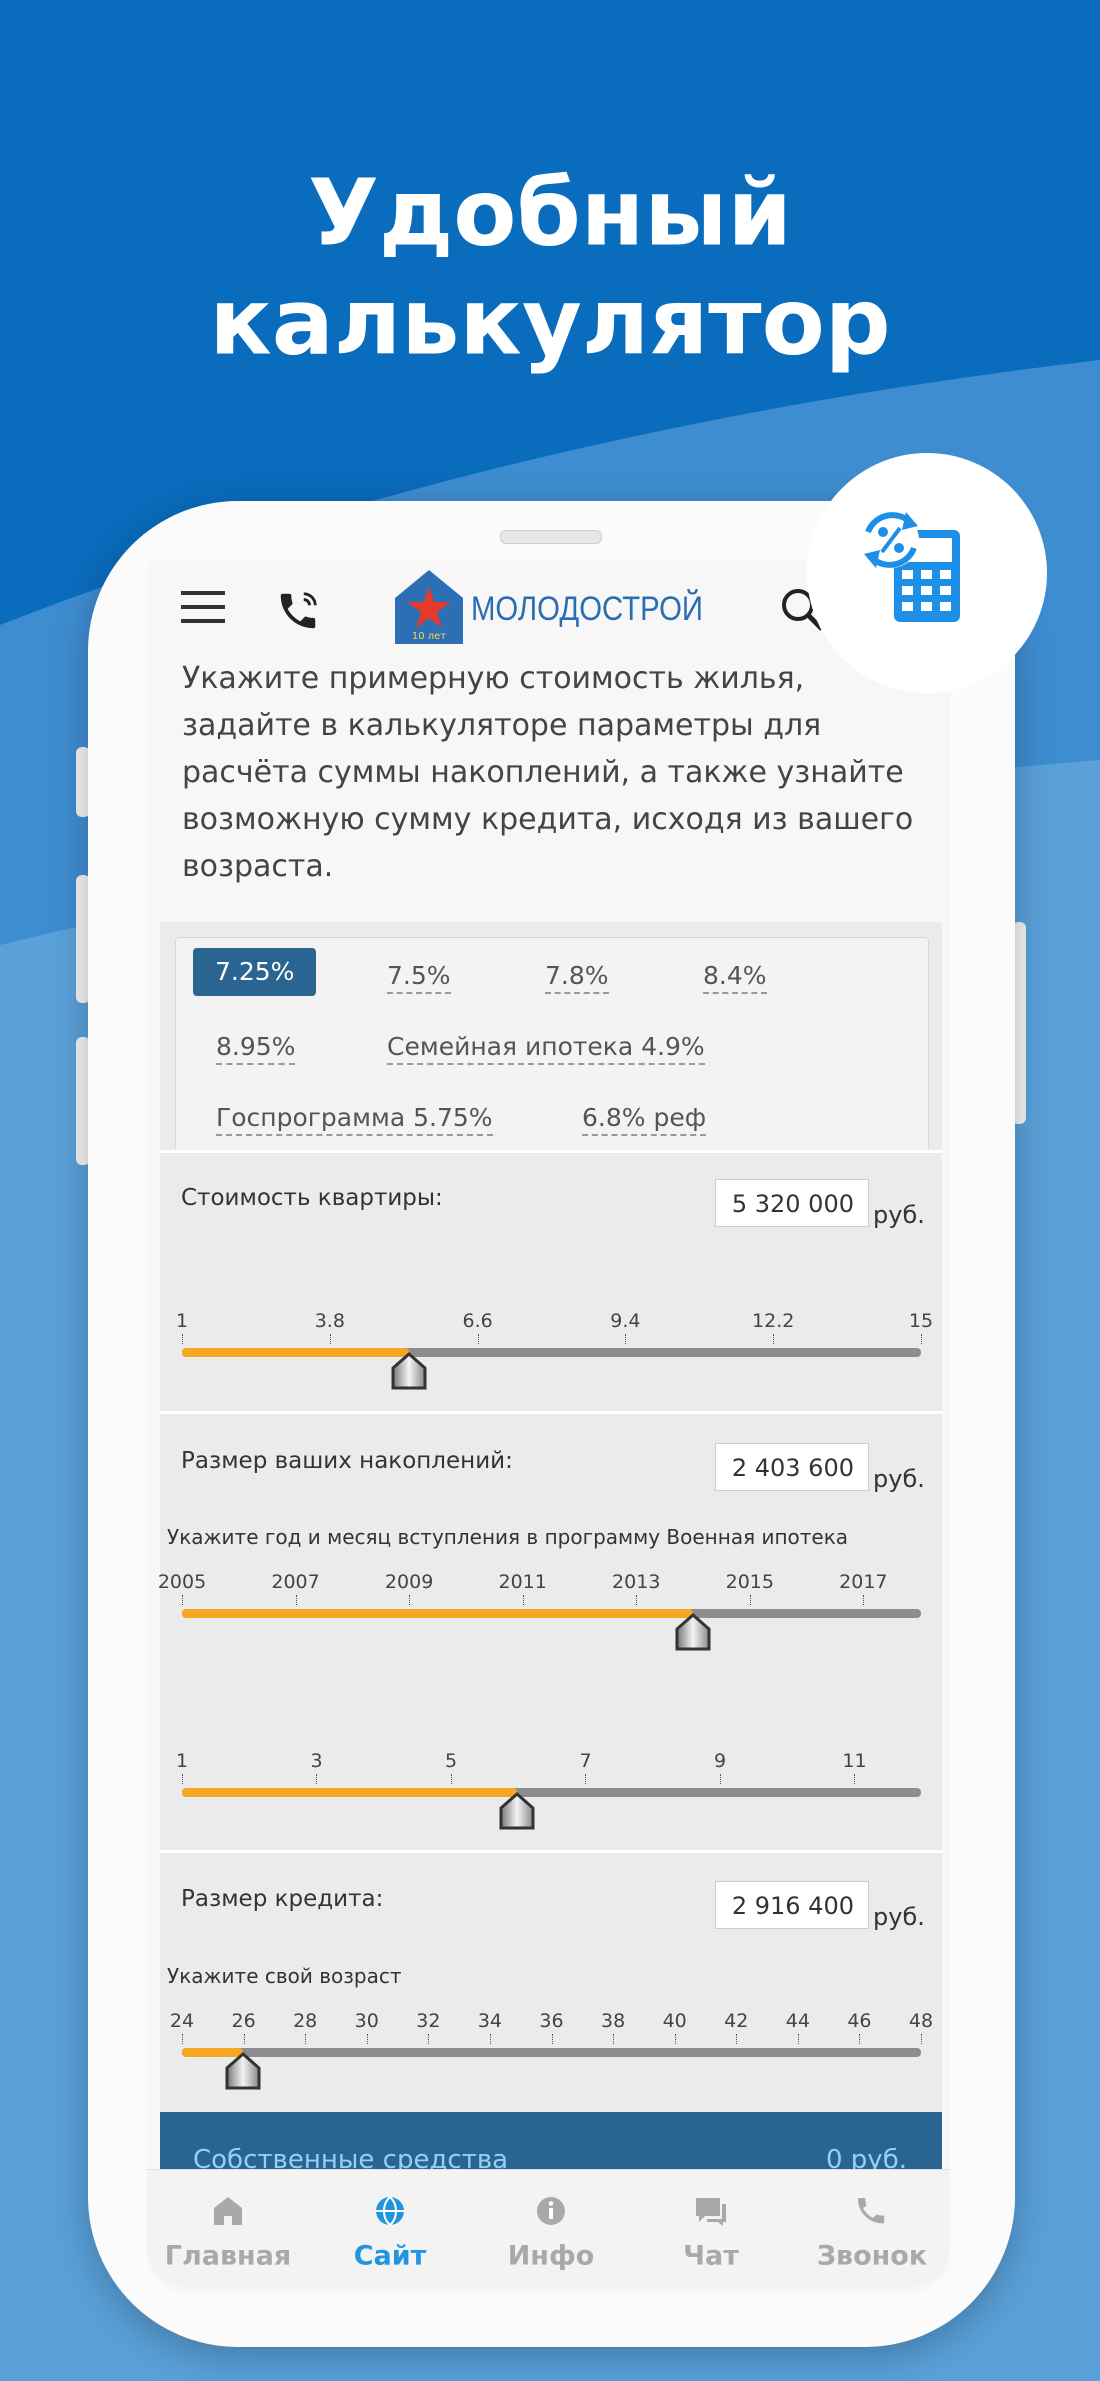 The height and width of the screenshot is (2381, 1100). Describe the element at coordinates (550, 322) in the screenshot. I see `title: калькулятор` at that location.